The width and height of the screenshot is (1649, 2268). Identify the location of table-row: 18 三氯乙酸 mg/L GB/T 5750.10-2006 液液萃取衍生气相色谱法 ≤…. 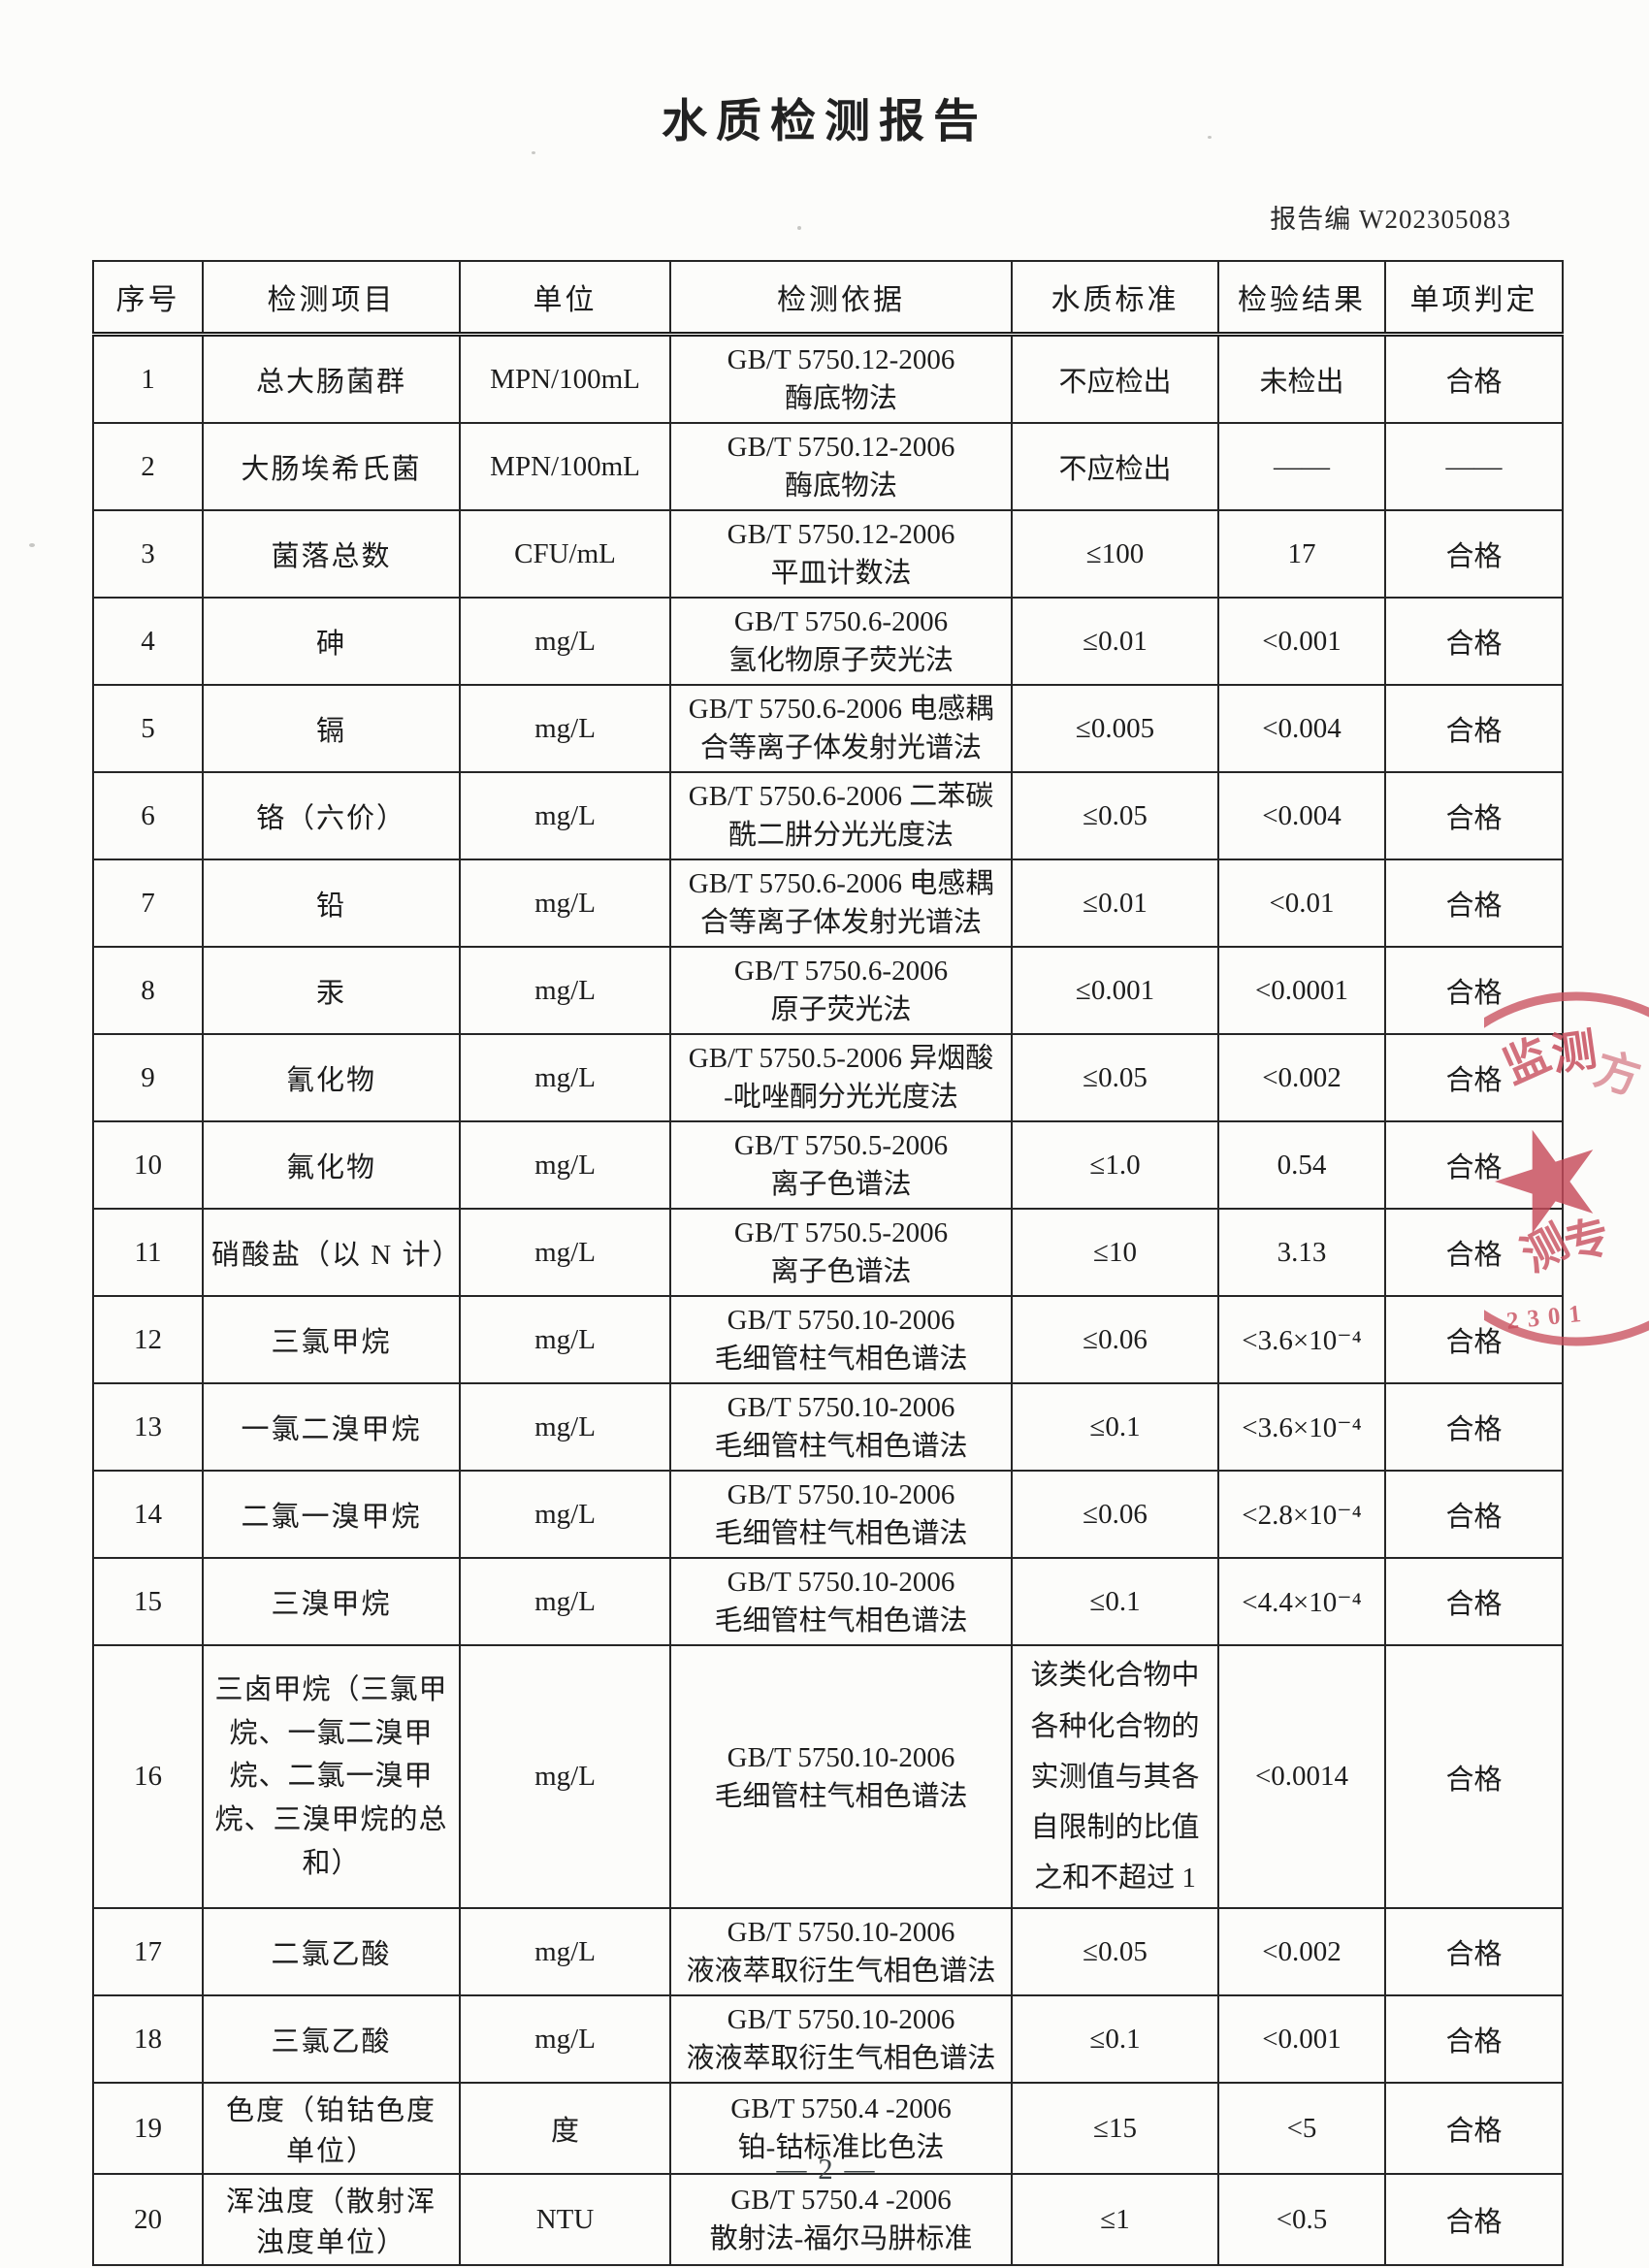
(828, 2039).